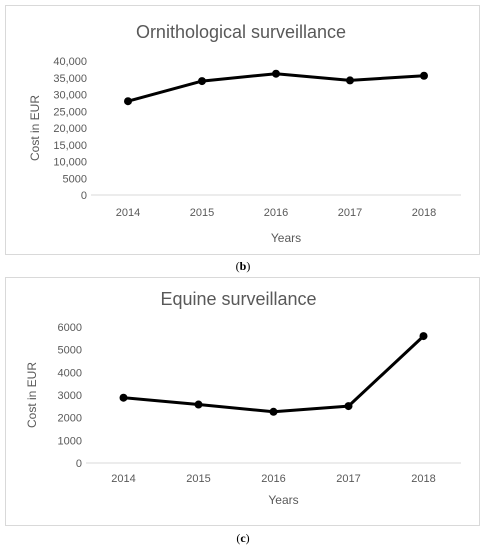 This screenshot has width=486, height=550. I want to click on chart-title: Ornithological surveillance, so click(241, 32).